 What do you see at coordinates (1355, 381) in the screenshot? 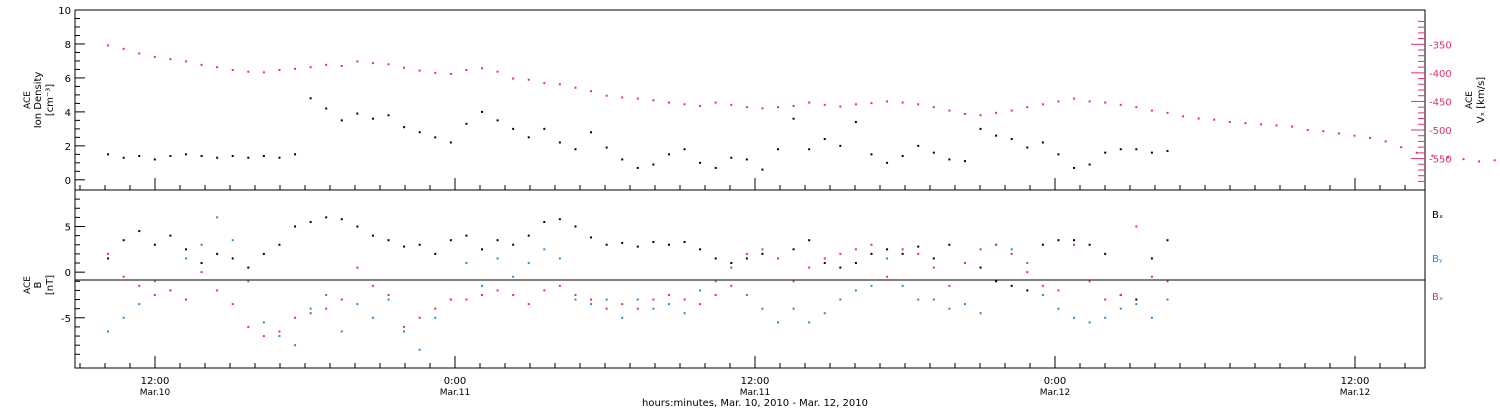
I see `time-tick-label: 12:00` at bounding box center [1355, 381].